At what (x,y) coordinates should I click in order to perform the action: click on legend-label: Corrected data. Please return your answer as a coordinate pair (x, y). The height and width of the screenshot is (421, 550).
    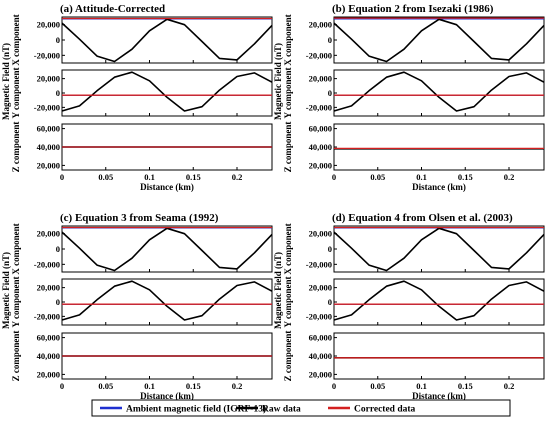
    Looking at the image, I should click on (385, 410).